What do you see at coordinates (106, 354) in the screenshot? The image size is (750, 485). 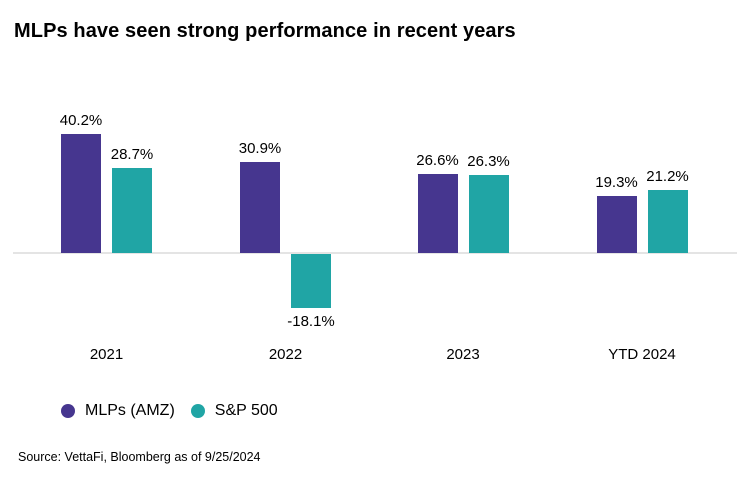 I see `category-label-2021: 2021` at bounding box center [106, 354].